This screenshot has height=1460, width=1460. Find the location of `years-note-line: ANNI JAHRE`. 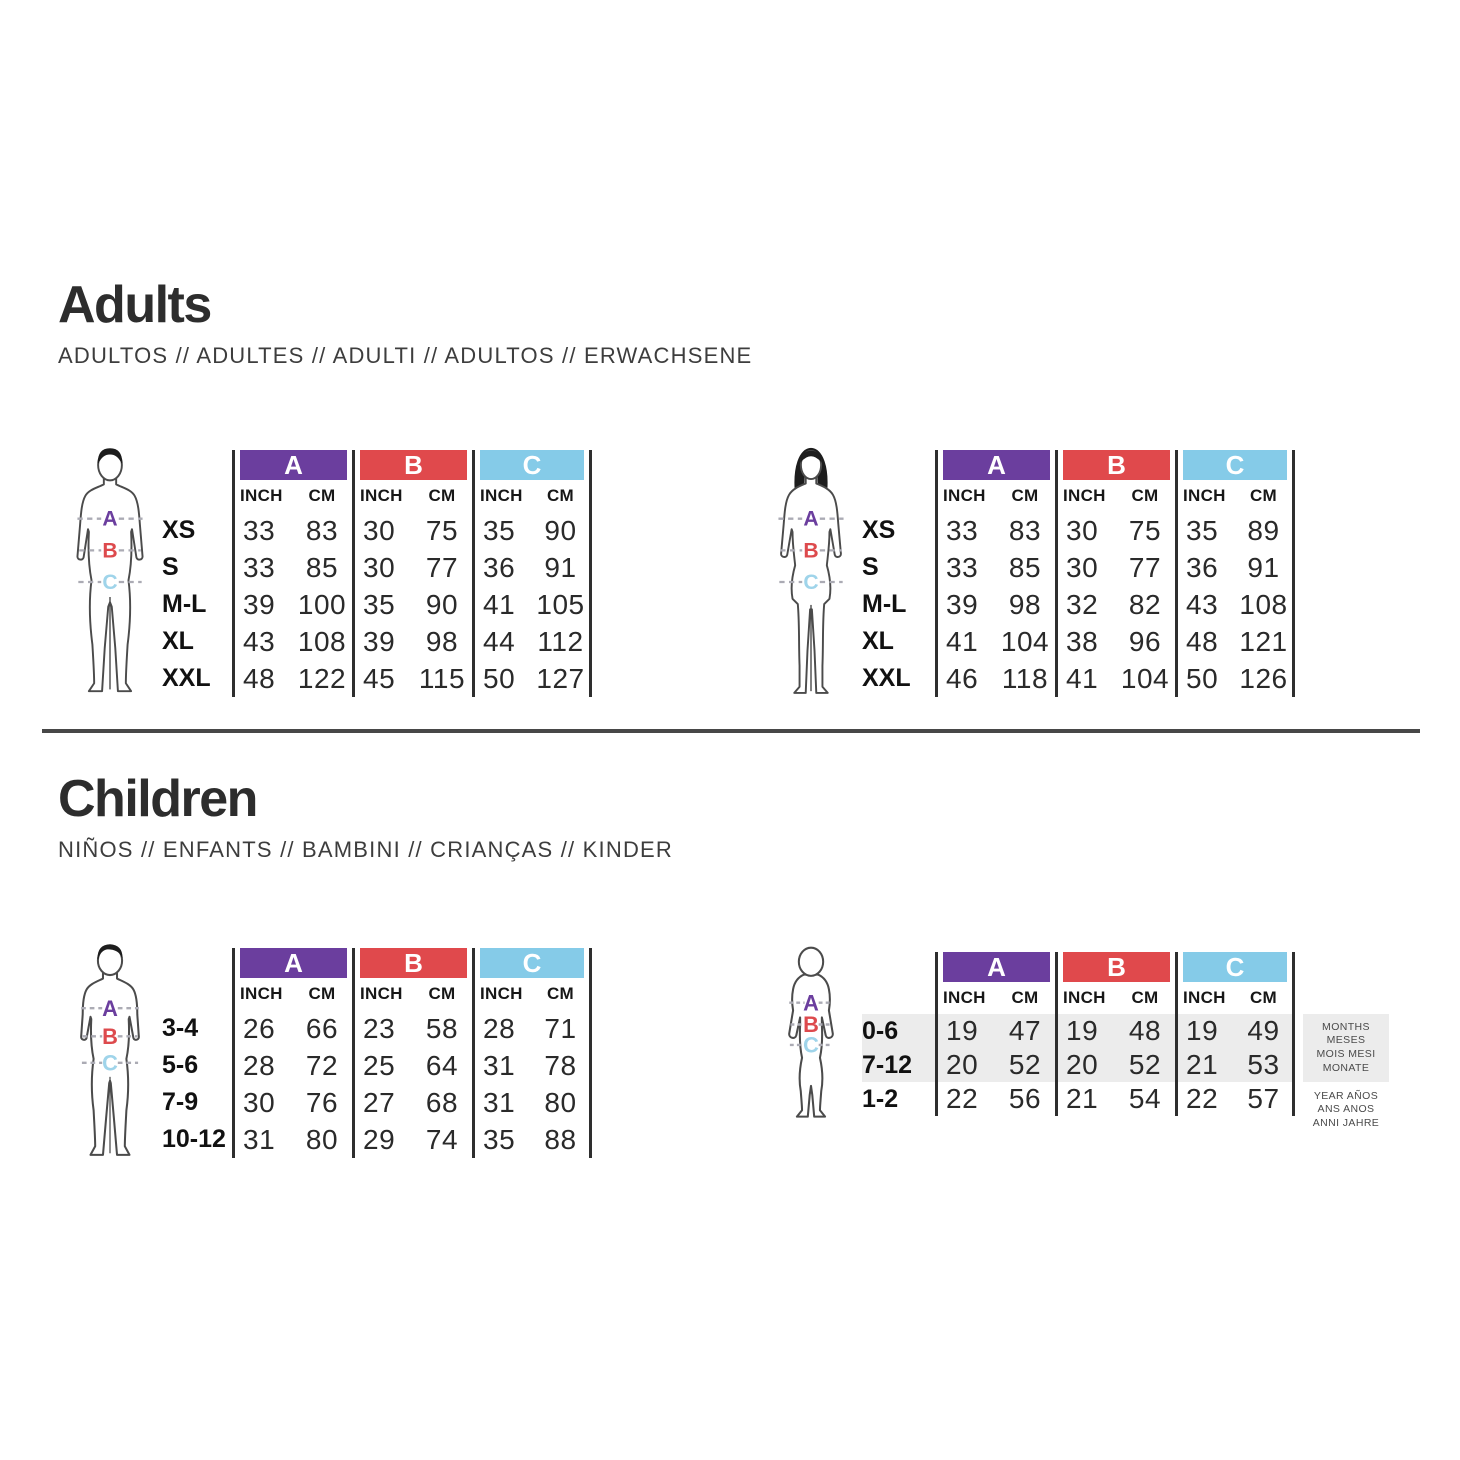

years-note-line: ANNI JAHRE is located at coordinates (1346, 1122).